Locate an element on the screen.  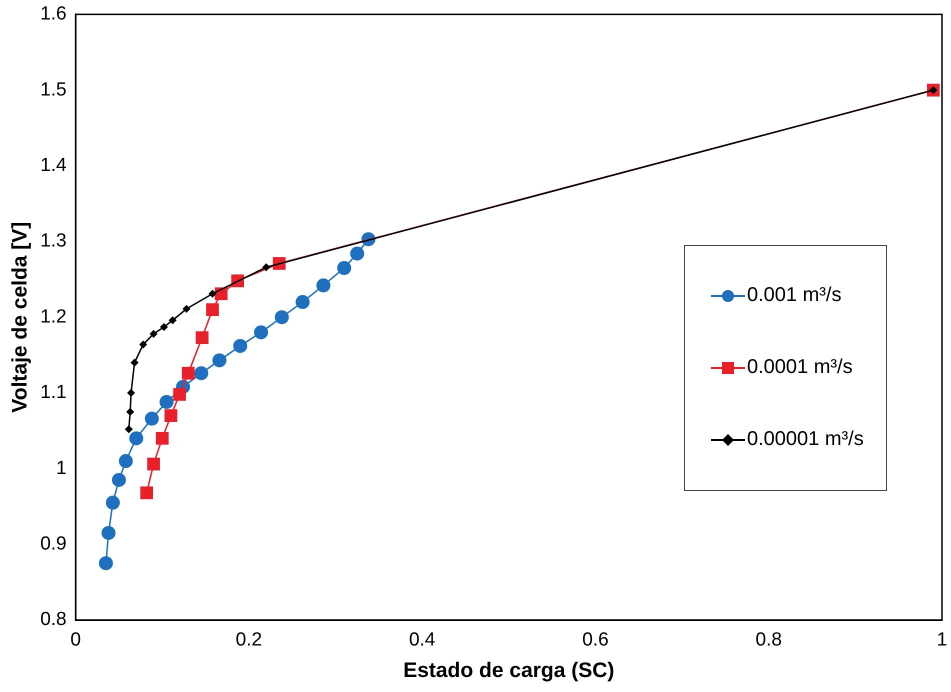
y-tick-label: 0.9 is located at coordinates (53, 544).